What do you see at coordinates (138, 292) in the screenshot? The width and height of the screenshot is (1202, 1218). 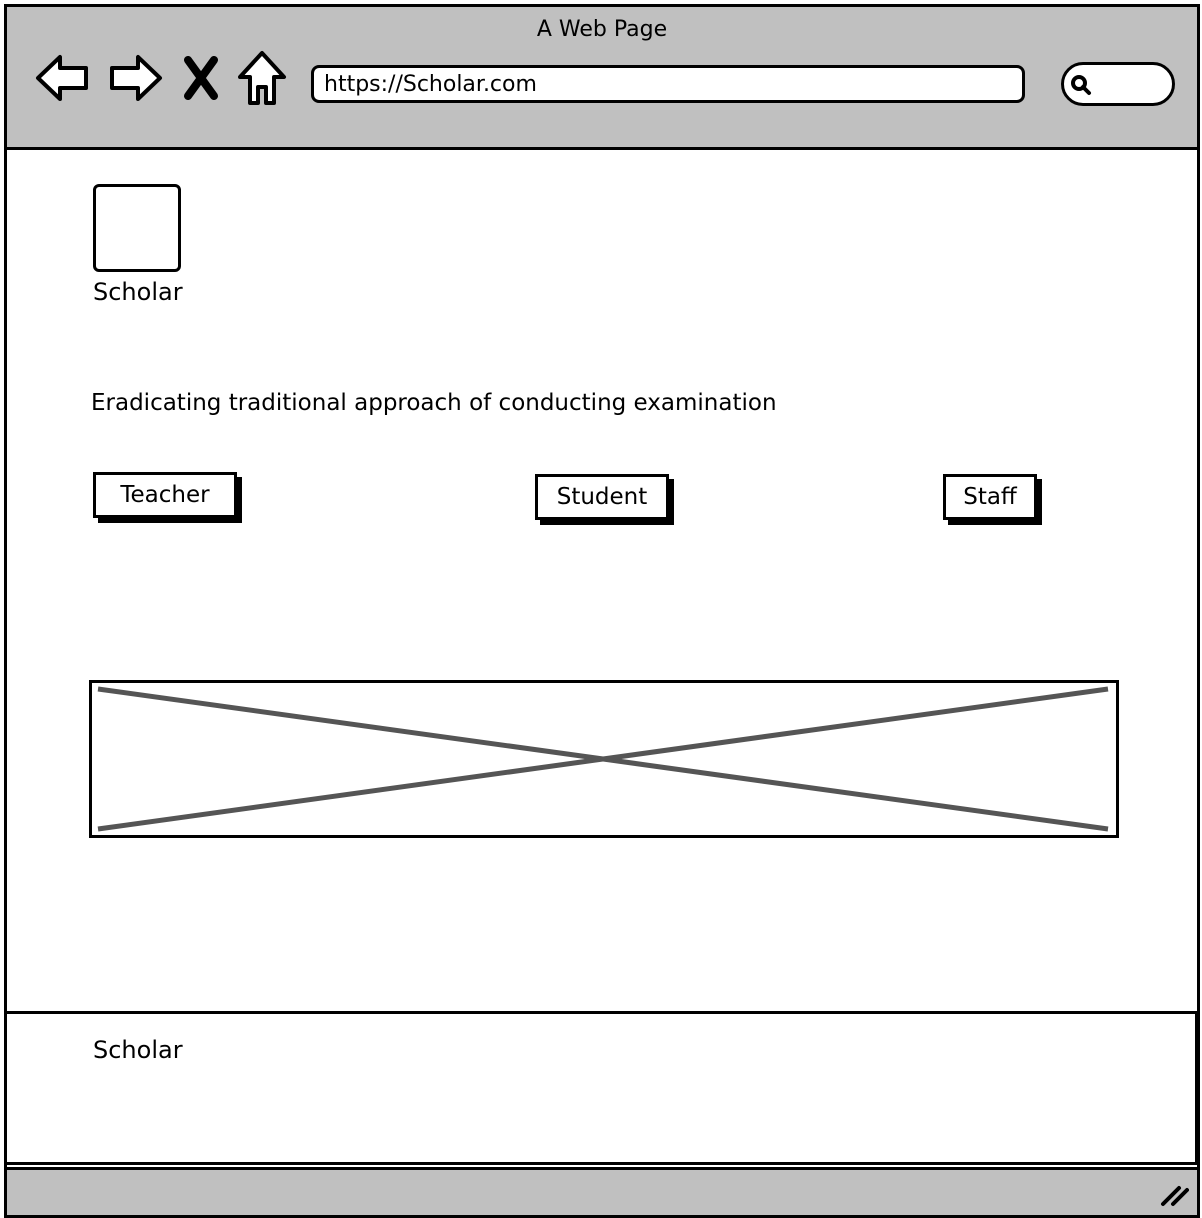 I see `logo-label: Scholar` at bounding box center [138, 292].